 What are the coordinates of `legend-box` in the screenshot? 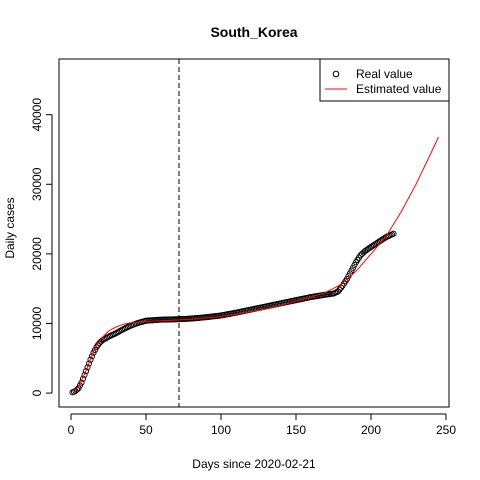 It's located at (384, 80).